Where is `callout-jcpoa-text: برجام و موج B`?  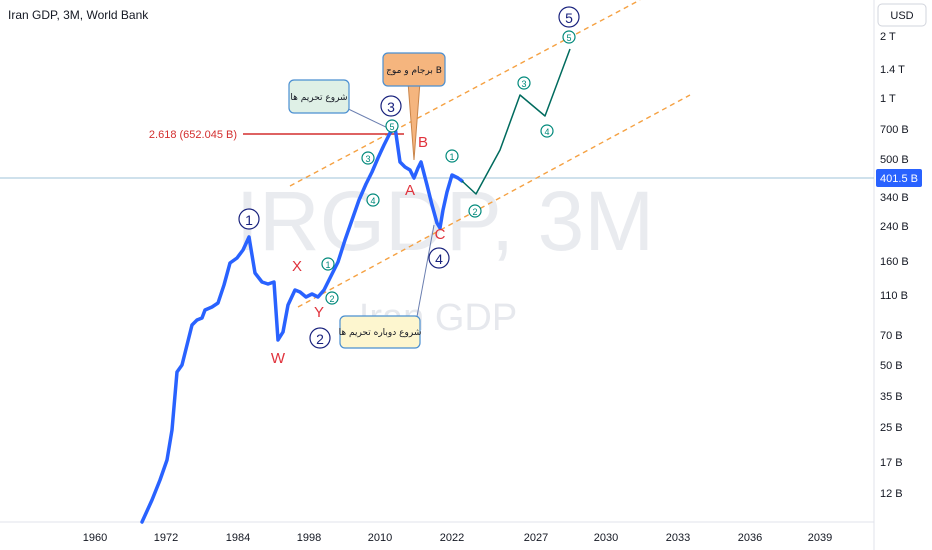 callout-jcpoa-text: برجام و موج B is located at coordinates (414, 71).